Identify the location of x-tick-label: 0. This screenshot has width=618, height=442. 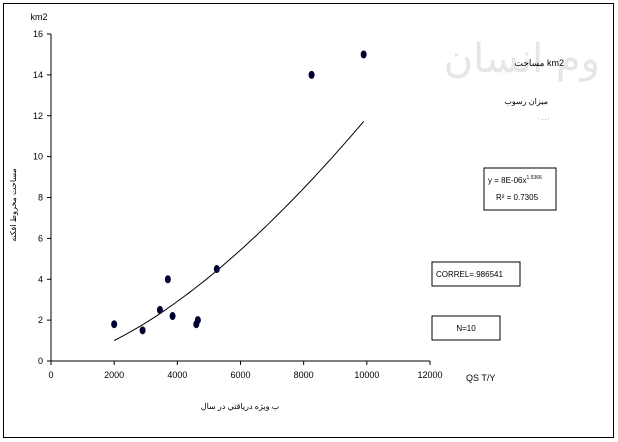
(50, 375).